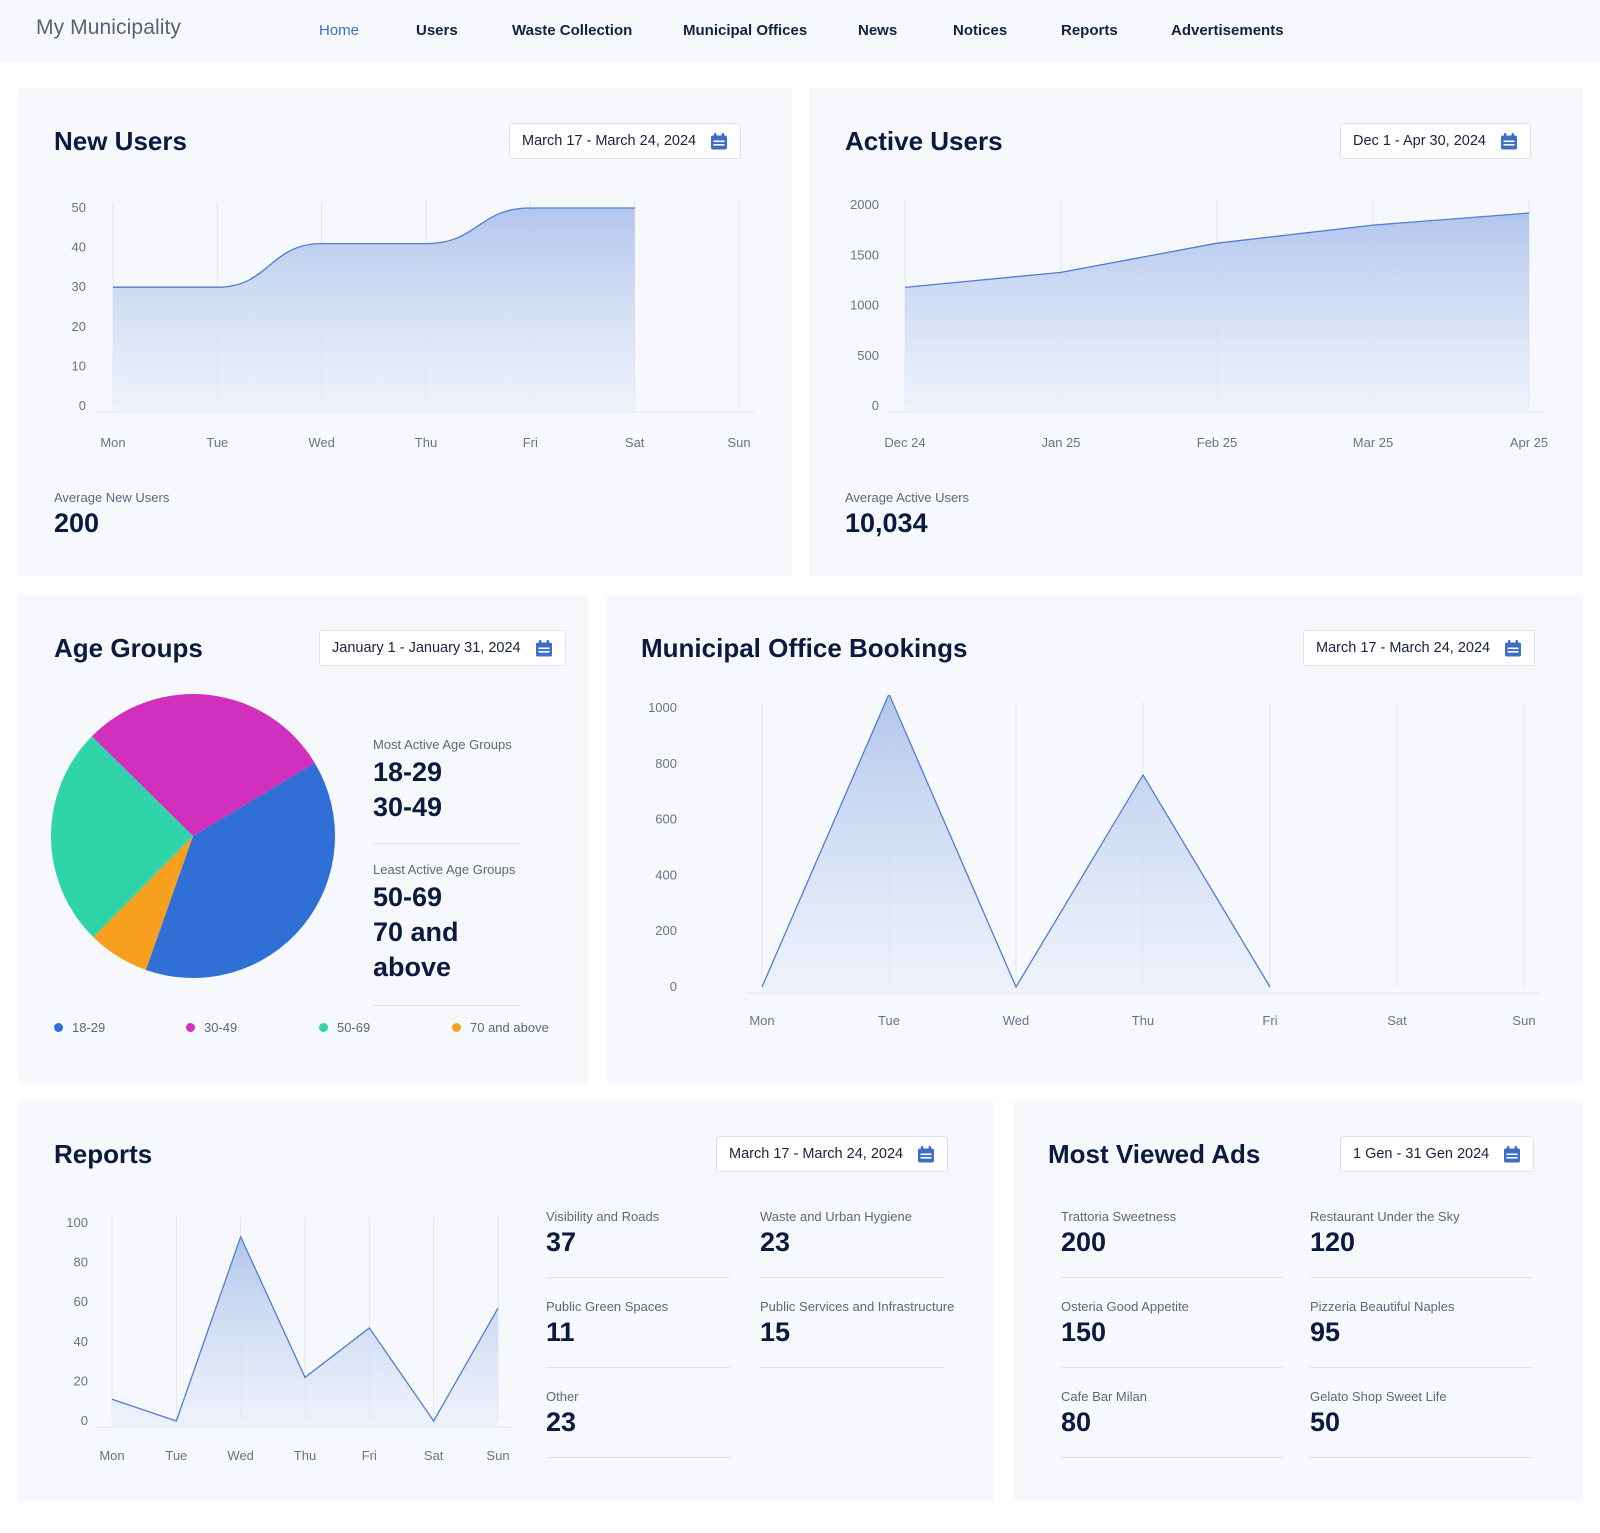 The width and height of the screenshot is (1600, 1533). What do you see at coordinates (143, 903) in the screenshot?
I see `pie-slice-70-and-above` at bounding box center [143, 903].